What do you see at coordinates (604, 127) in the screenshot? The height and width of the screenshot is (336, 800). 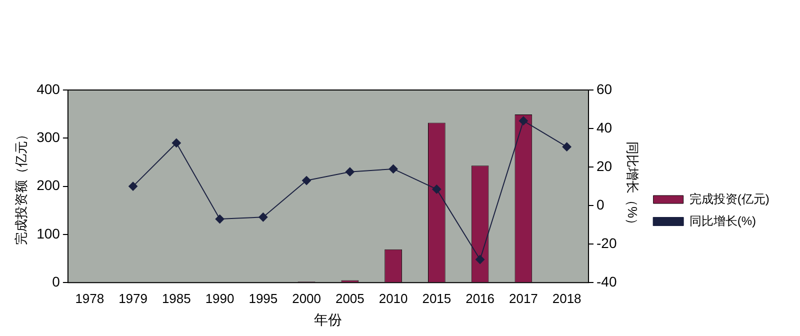 I see `y2-tick-label: 40` at bounding box center [604, 127].